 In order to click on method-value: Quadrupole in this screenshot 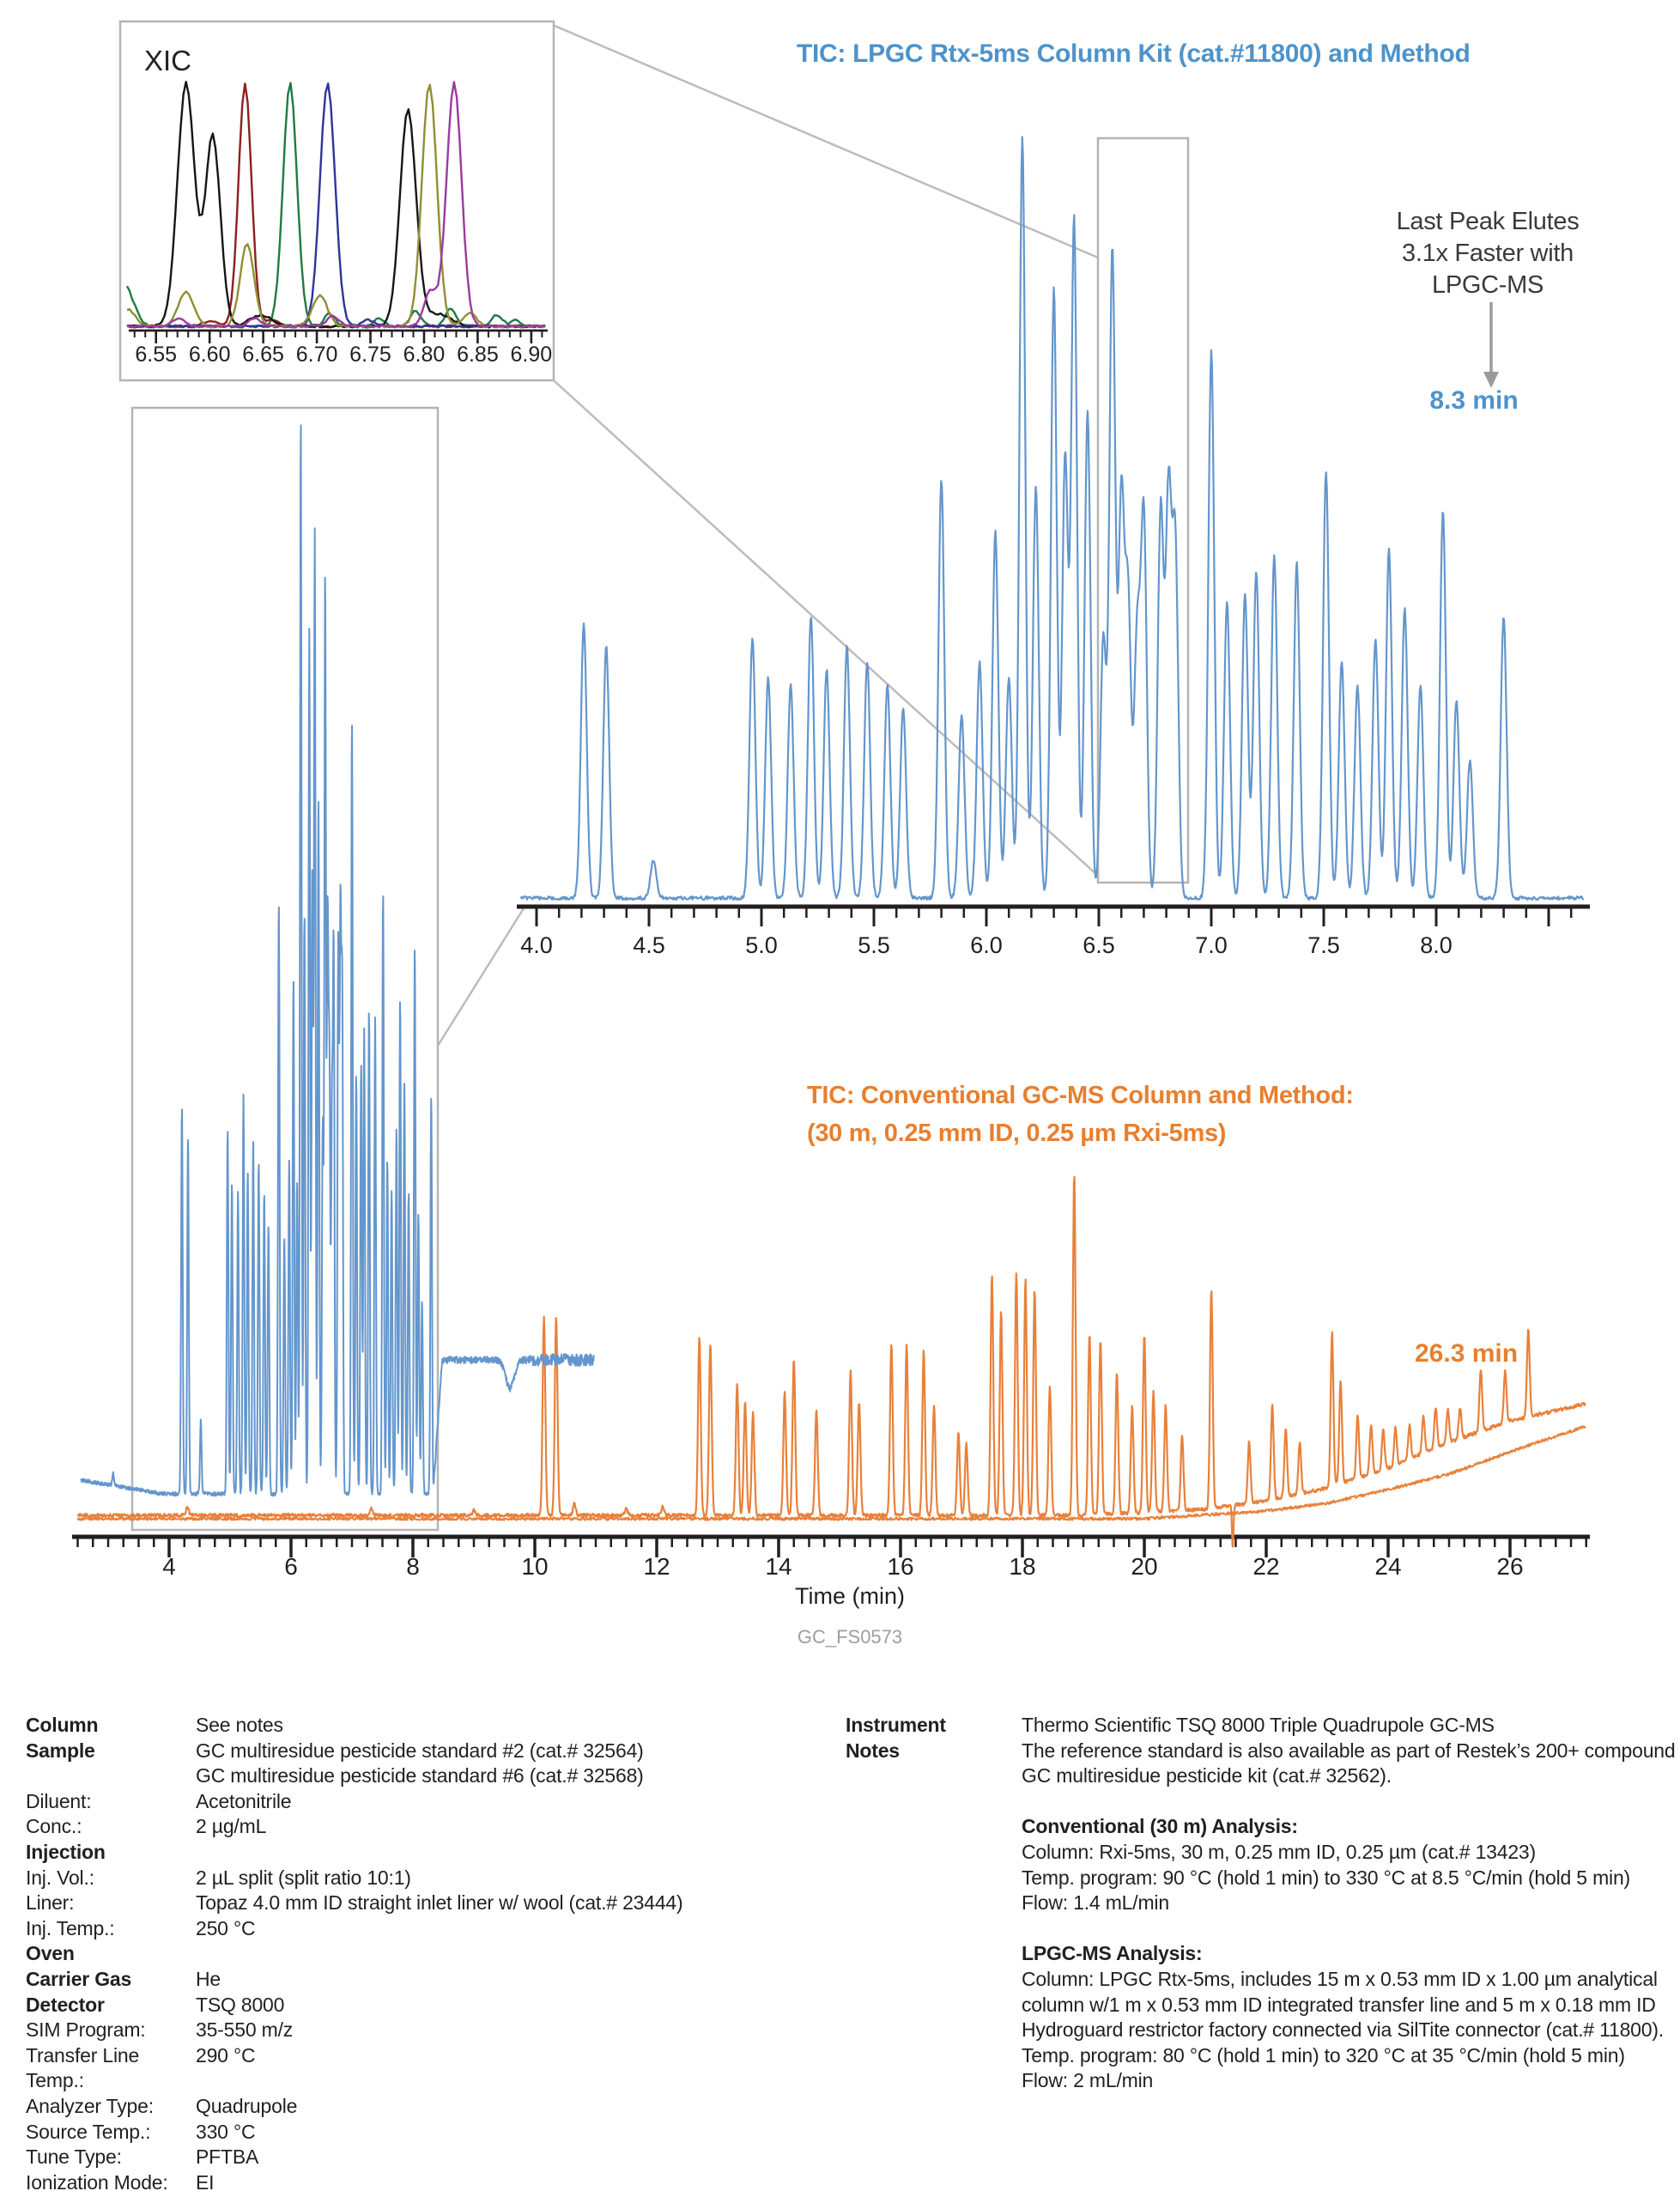, I will do `click(247, 2106)`.